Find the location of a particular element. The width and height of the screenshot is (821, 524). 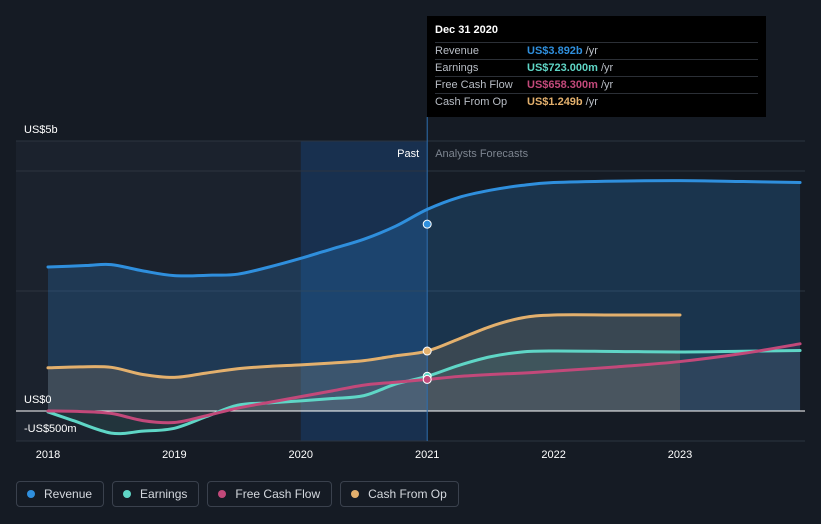

tooltip-row-revenue: Revenue US$3.892b /yr is located at coordinates (596, 50).